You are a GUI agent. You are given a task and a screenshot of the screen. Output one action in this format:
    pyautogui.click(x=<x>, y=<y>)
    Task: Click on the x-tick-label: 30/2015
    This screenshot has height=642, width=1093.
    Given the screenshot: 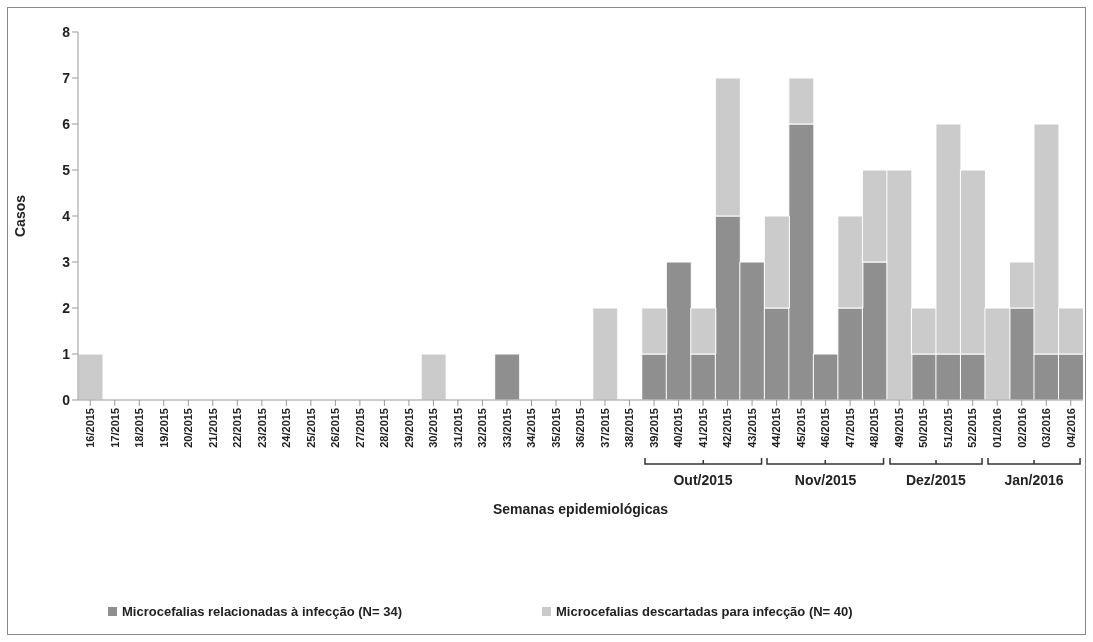 What is the action you would take?
    pyautogui.click(x=433, y=428)
    